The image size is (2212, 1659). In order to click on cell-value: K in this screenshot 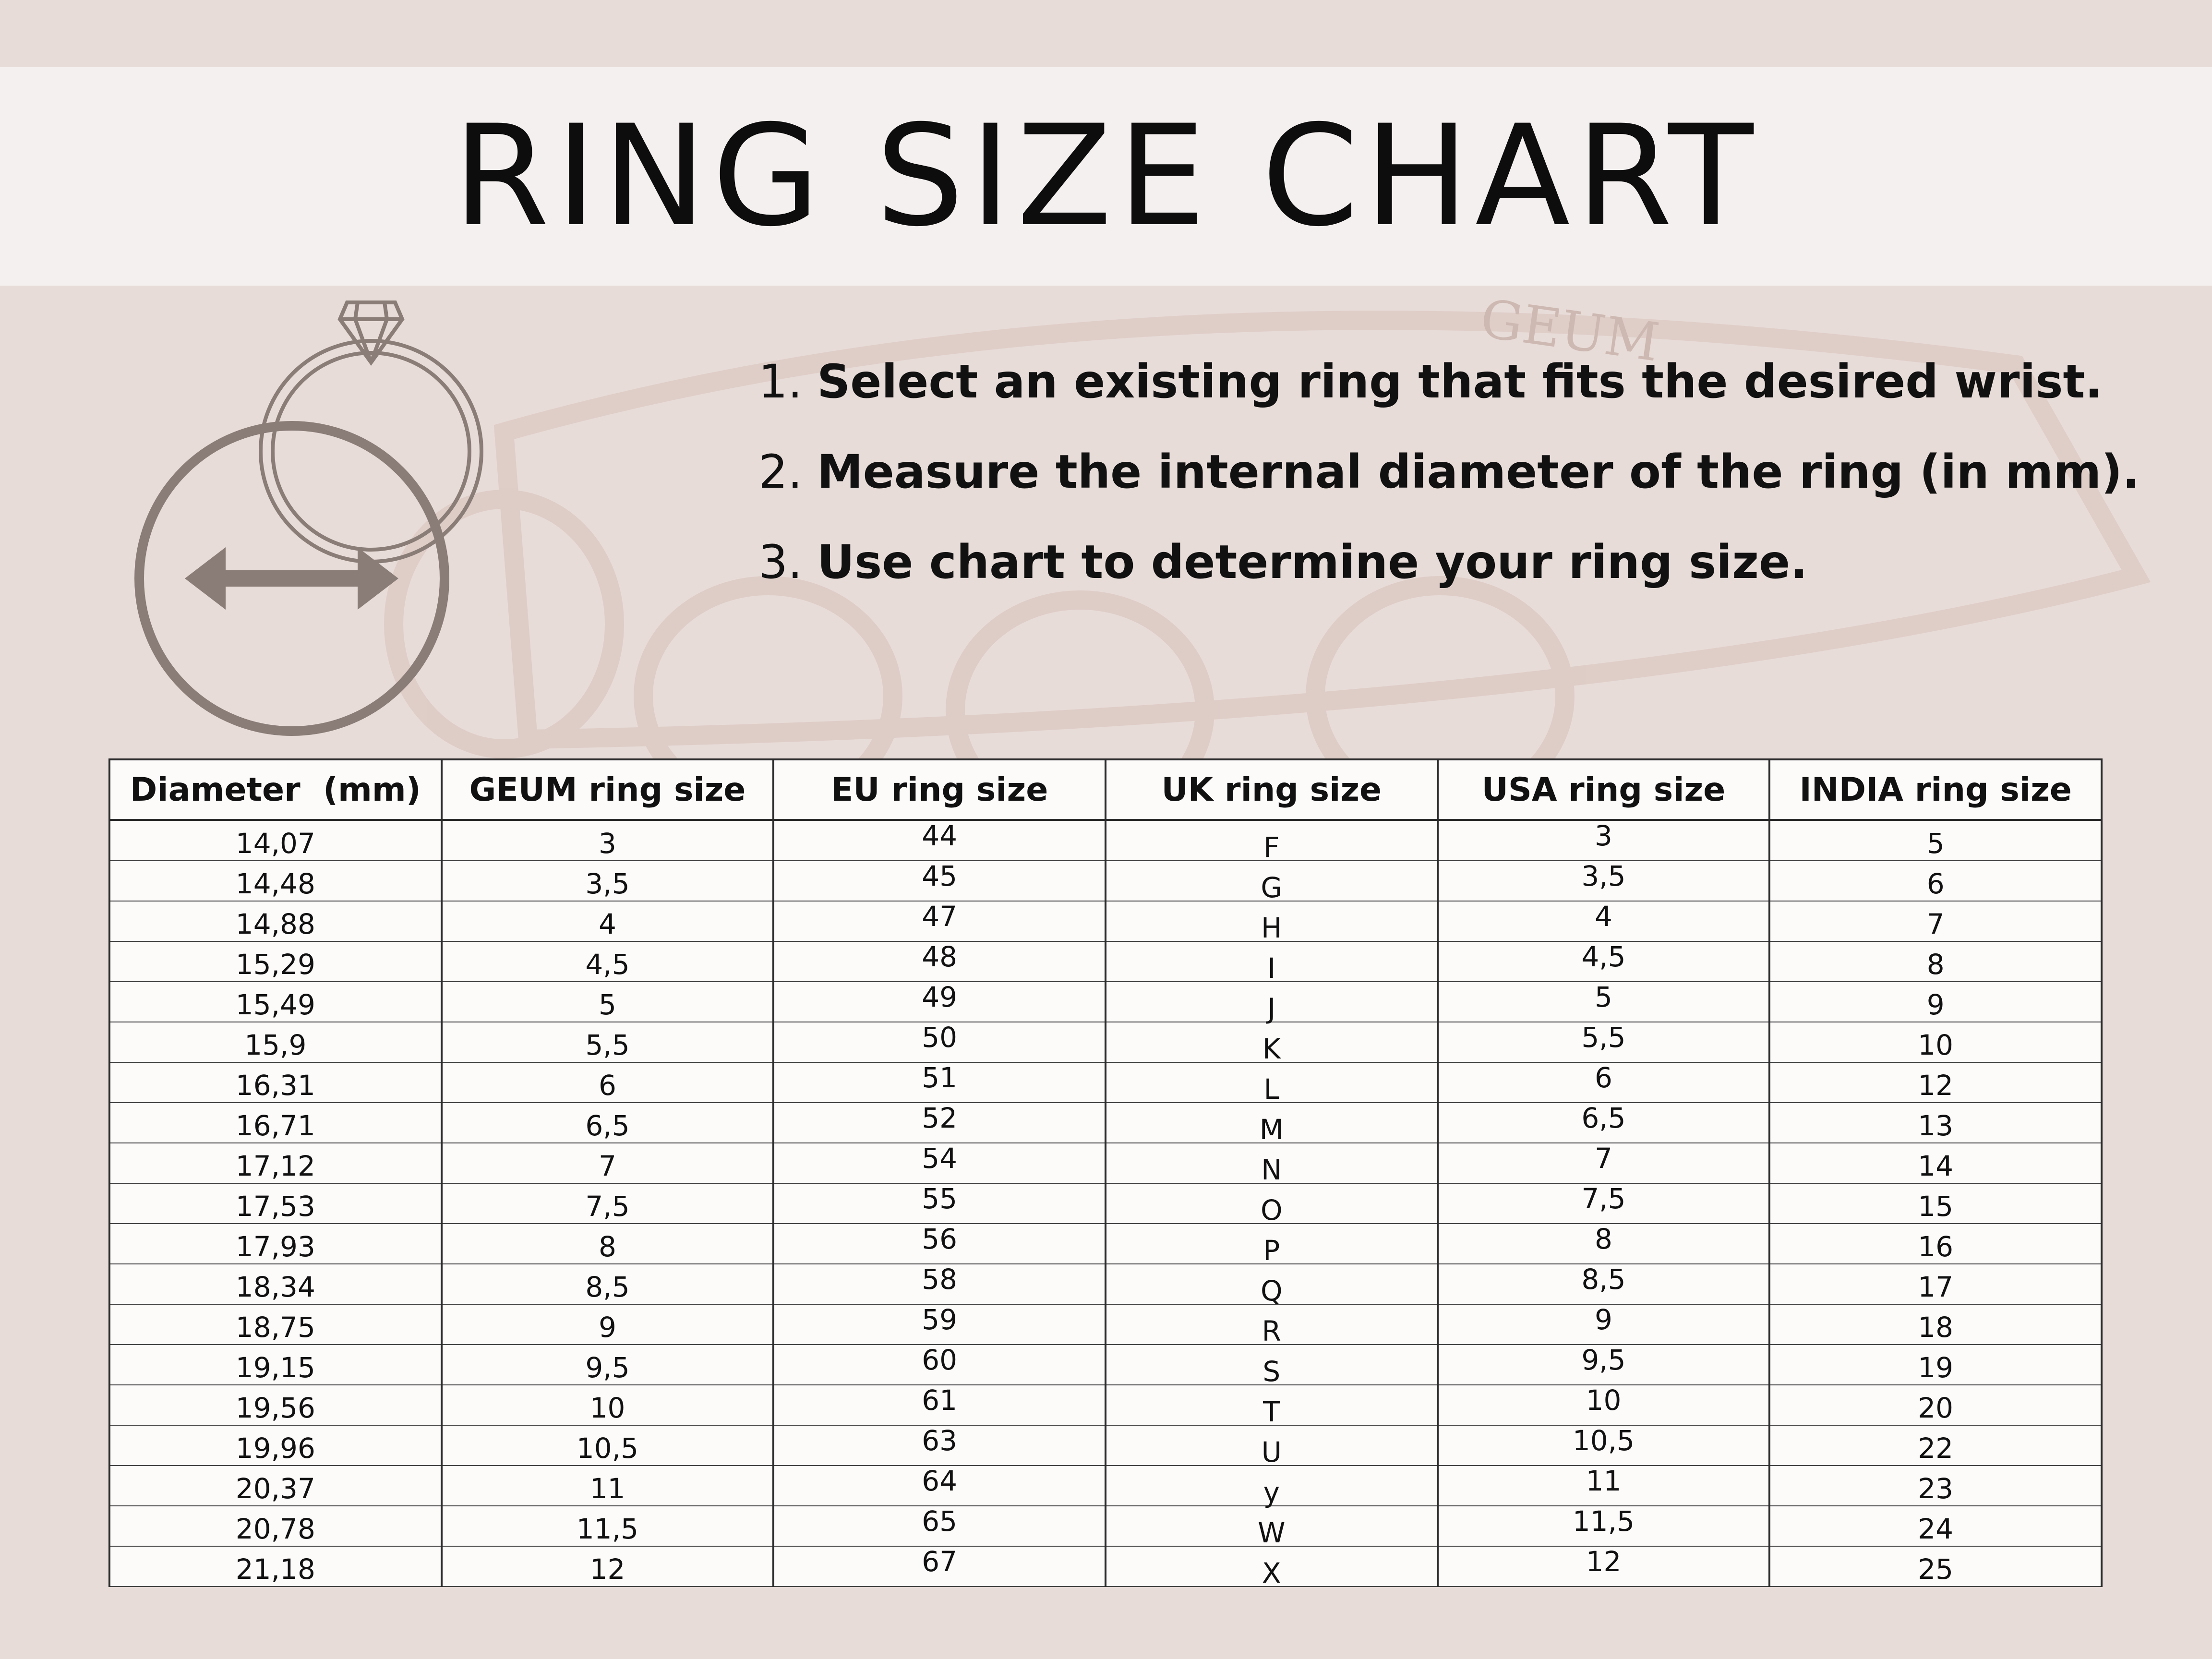, I will do `click(1271, 1049)`.